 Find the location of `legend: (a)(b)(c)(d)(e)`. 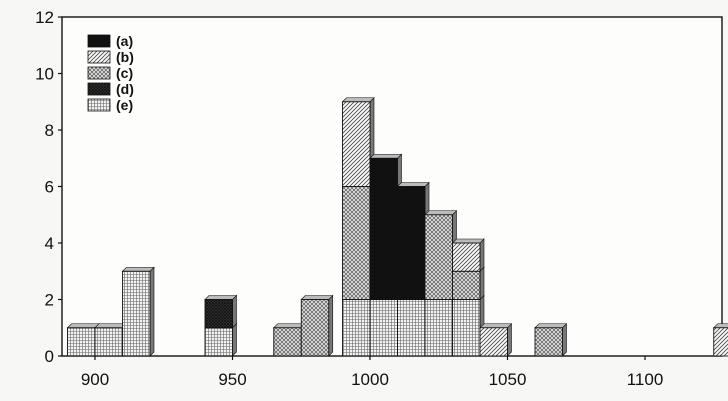

legend: (a)(b)(c)(d)(e) is located at coordinates (110, 73).